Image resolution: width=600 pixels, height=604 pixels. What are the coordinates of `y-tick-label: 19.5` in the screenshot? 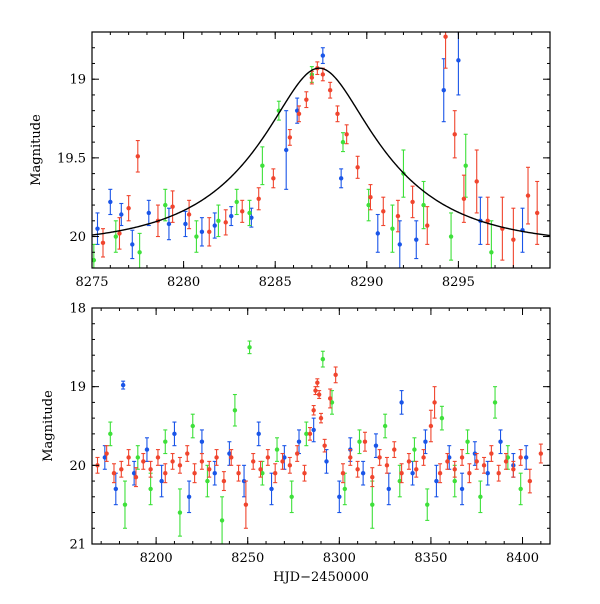 It's located at (71, 158).